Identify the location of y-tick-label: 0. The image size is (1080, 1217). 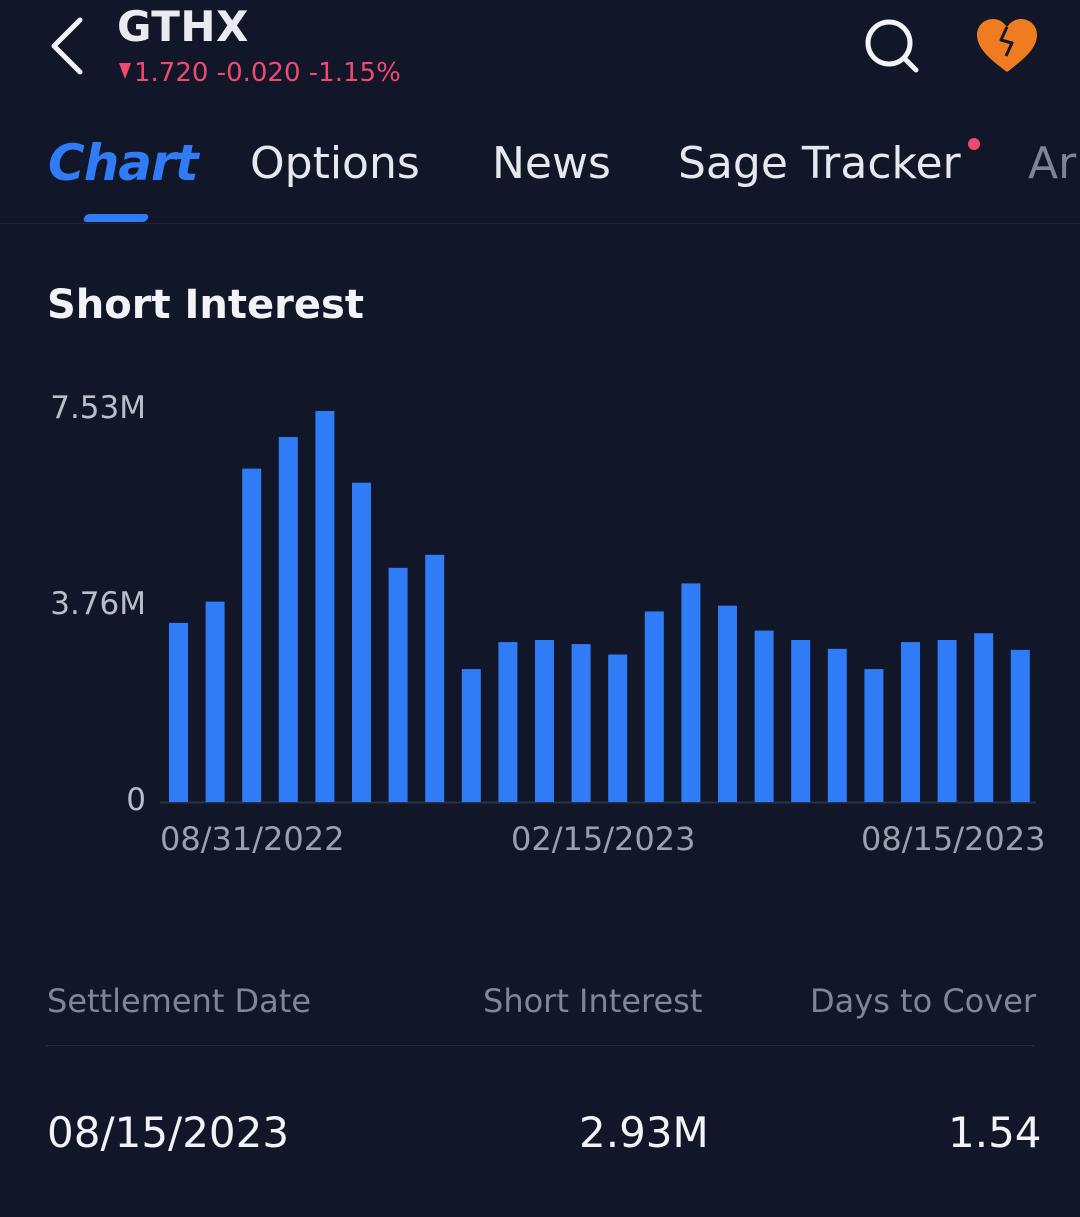
(136, 800).